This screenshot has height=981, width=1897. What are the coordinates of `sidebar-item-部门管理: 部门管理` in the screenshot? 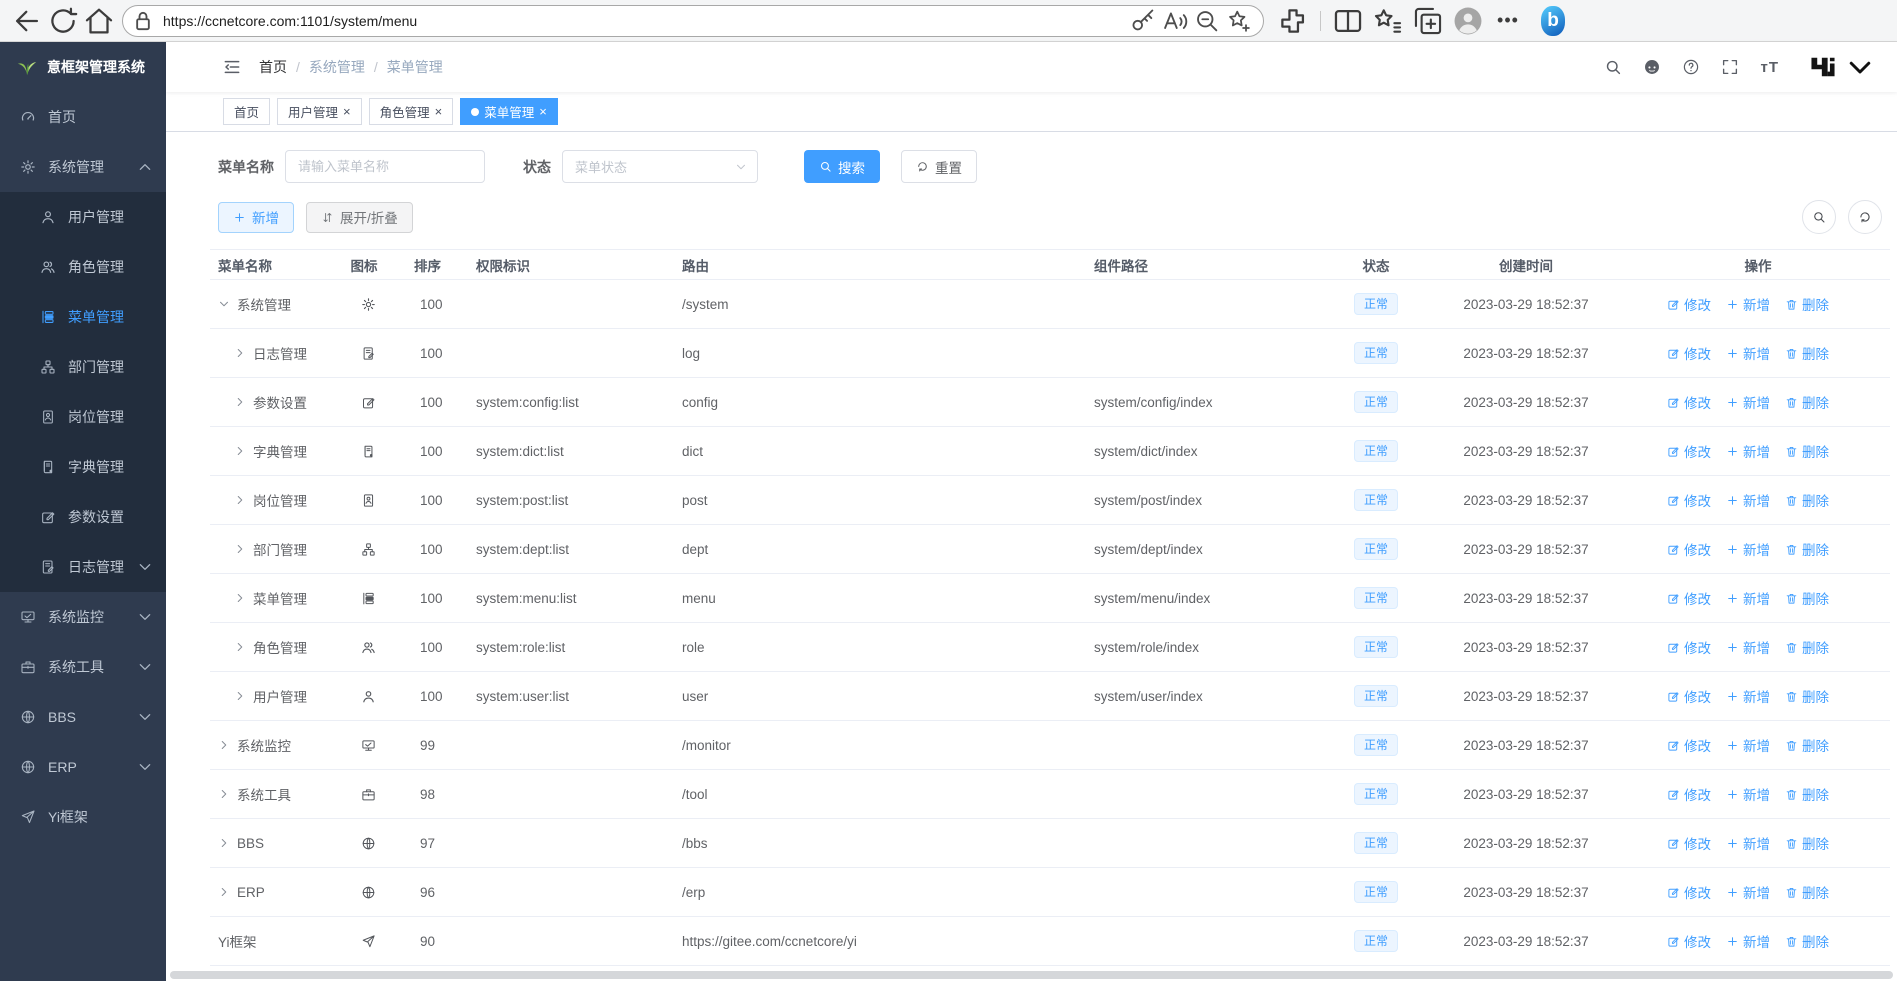 It's located at (83, 367).